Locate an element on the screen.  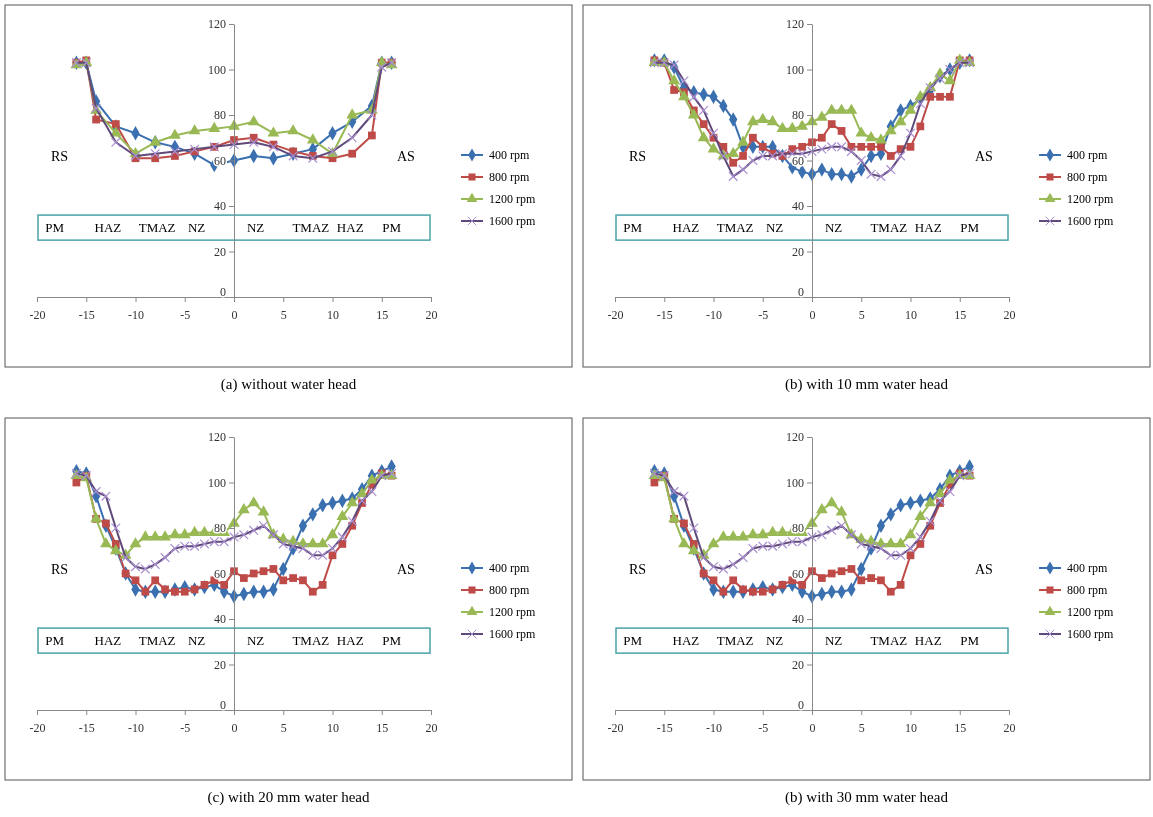
y-tick-label: 80 is located at coordinates (798, 115).